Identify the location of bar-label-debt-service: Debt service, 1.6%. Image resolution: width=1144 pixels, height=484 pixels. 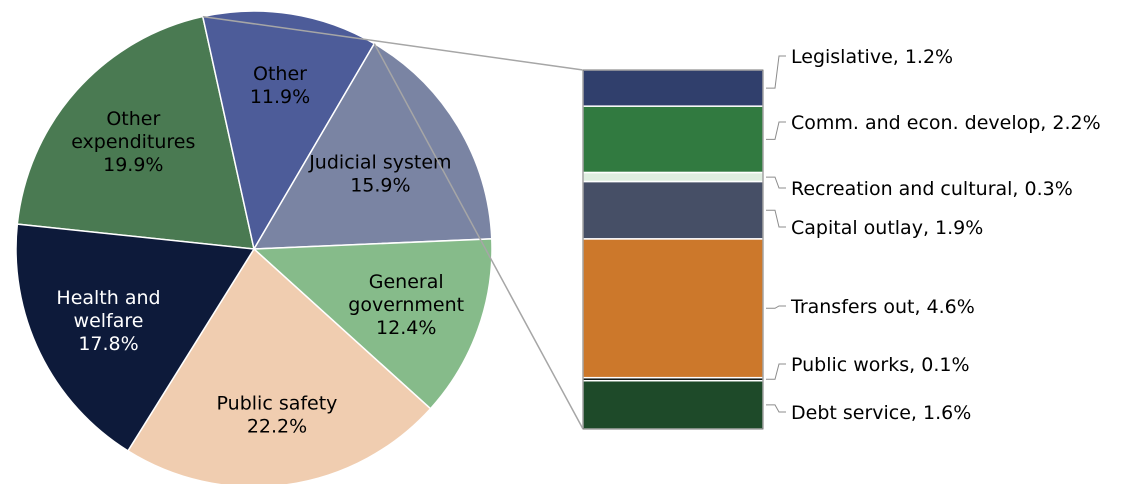
(881, 413).